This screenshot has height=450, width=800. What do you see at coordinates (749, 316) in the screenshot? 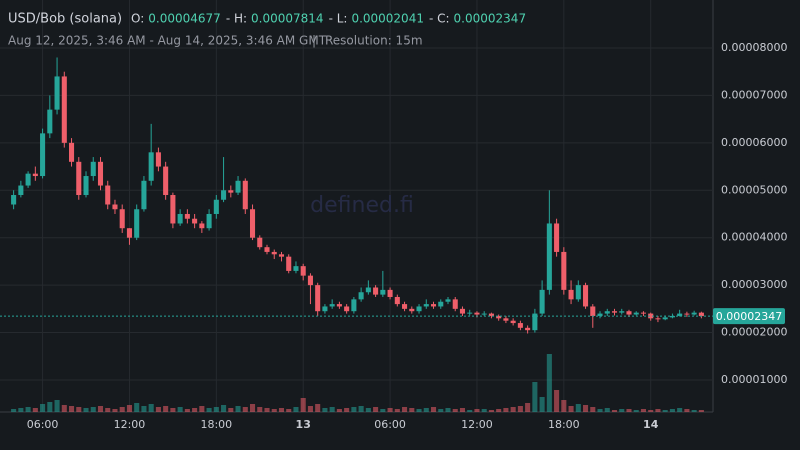
I see `last-price-box` at bounding box center [749, 316].